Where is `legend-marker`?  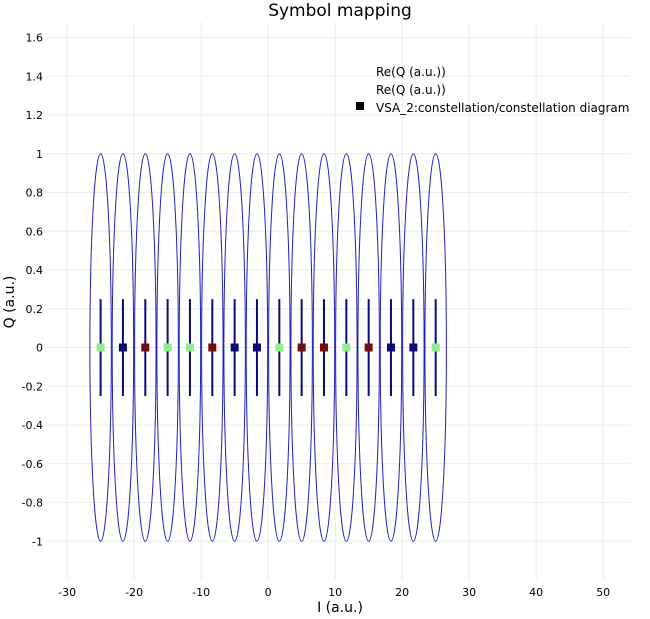
legend-marker is located at coordinates (360, 106).